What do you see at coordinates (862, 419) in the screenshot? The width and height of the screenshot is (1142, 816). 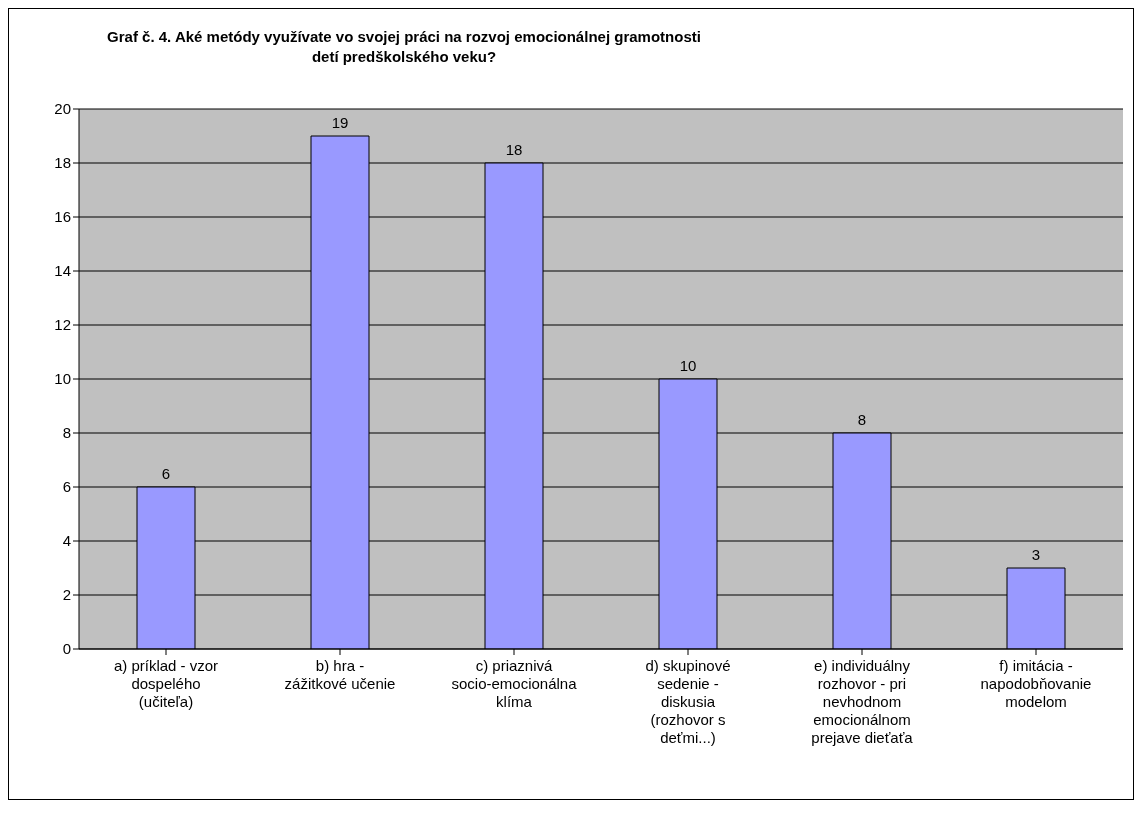 I see `data-label: 8` at bounding box center [862, 419].